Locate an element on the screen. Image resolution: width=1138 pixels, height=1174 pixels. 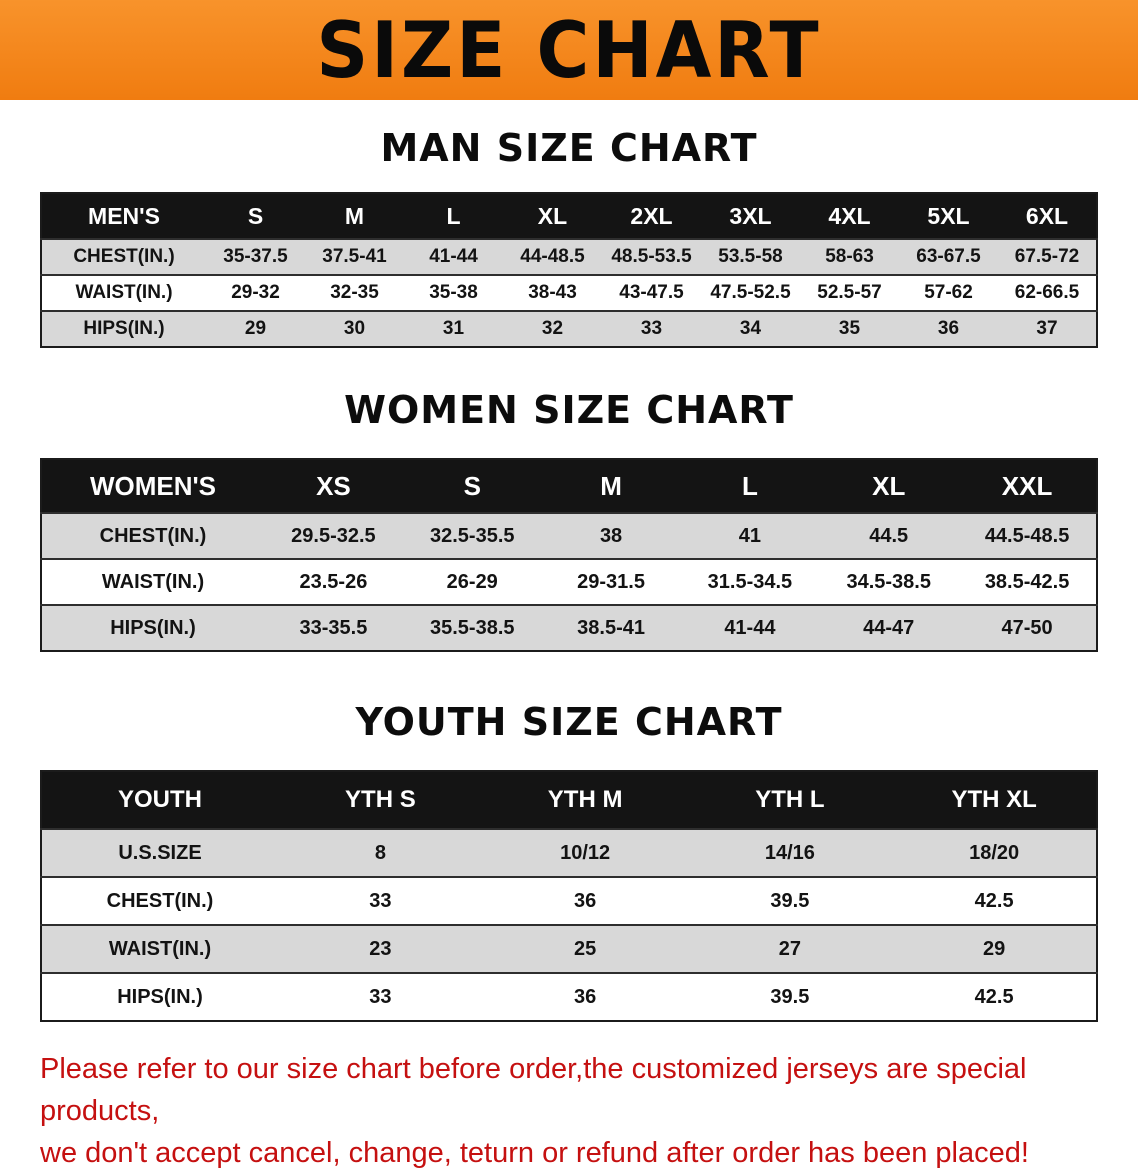
size-value-cell: 25 is located at coordinates (585, 948).